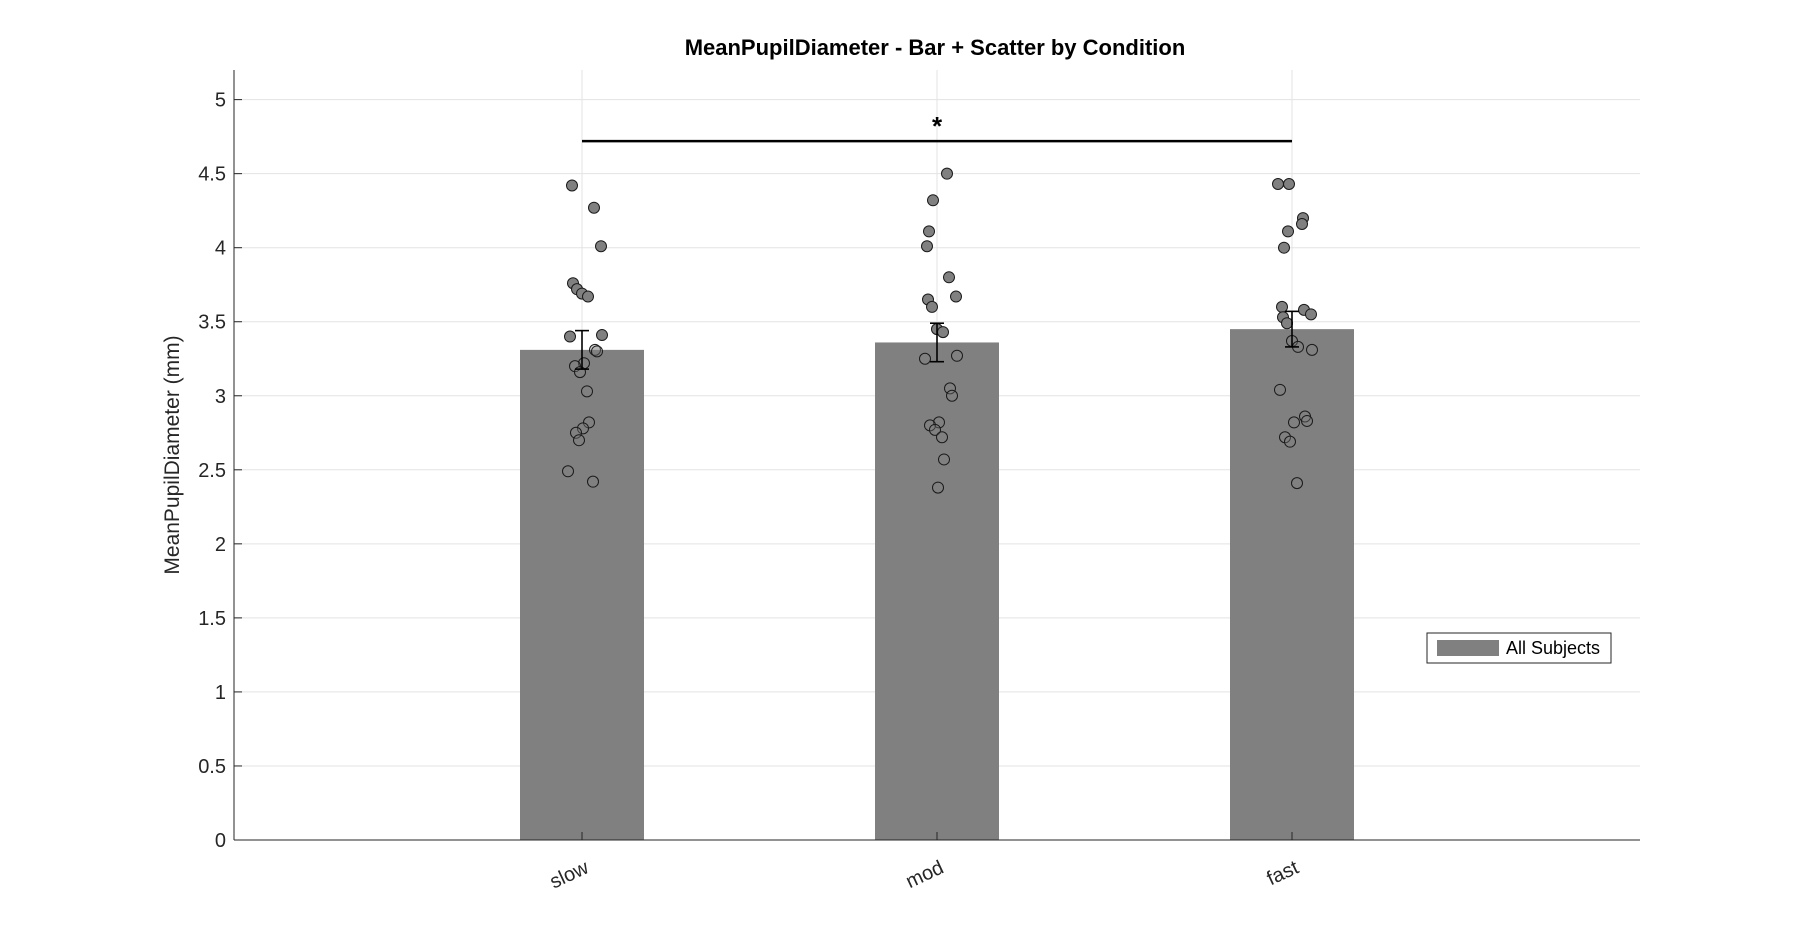  Describe the element at coordinates (570, 874) in the screenshot. I see `x-tick-label: slow` at that location.